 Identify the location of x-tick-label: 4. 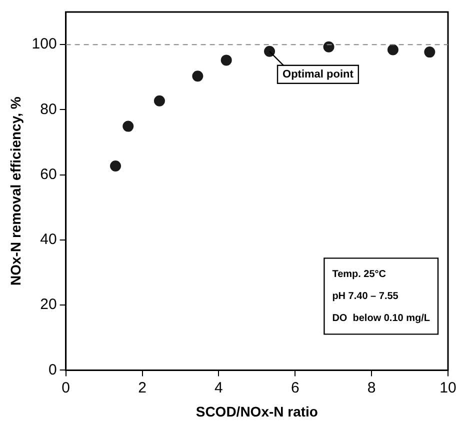
(218, 387).